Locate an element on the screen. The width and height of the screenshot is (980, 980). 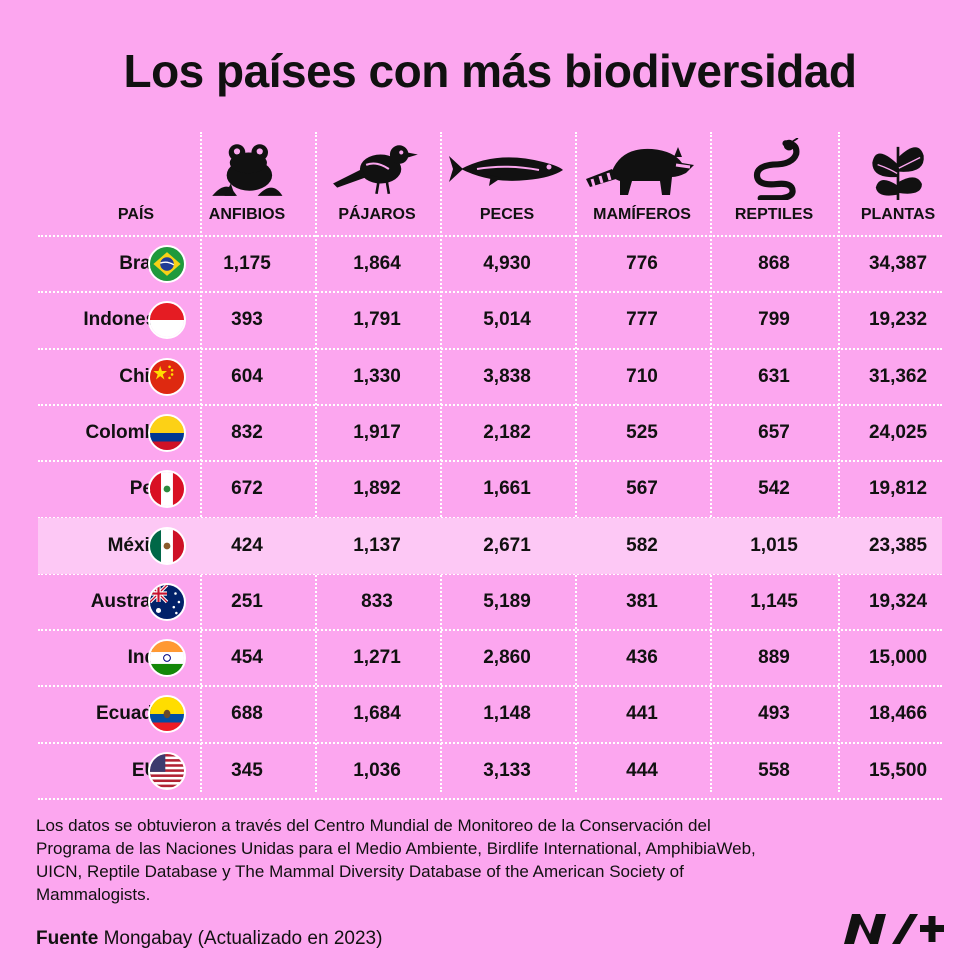
table-row: China 604 1,330 3,838 710 631 31,362 is located at coordinates (490, 377).